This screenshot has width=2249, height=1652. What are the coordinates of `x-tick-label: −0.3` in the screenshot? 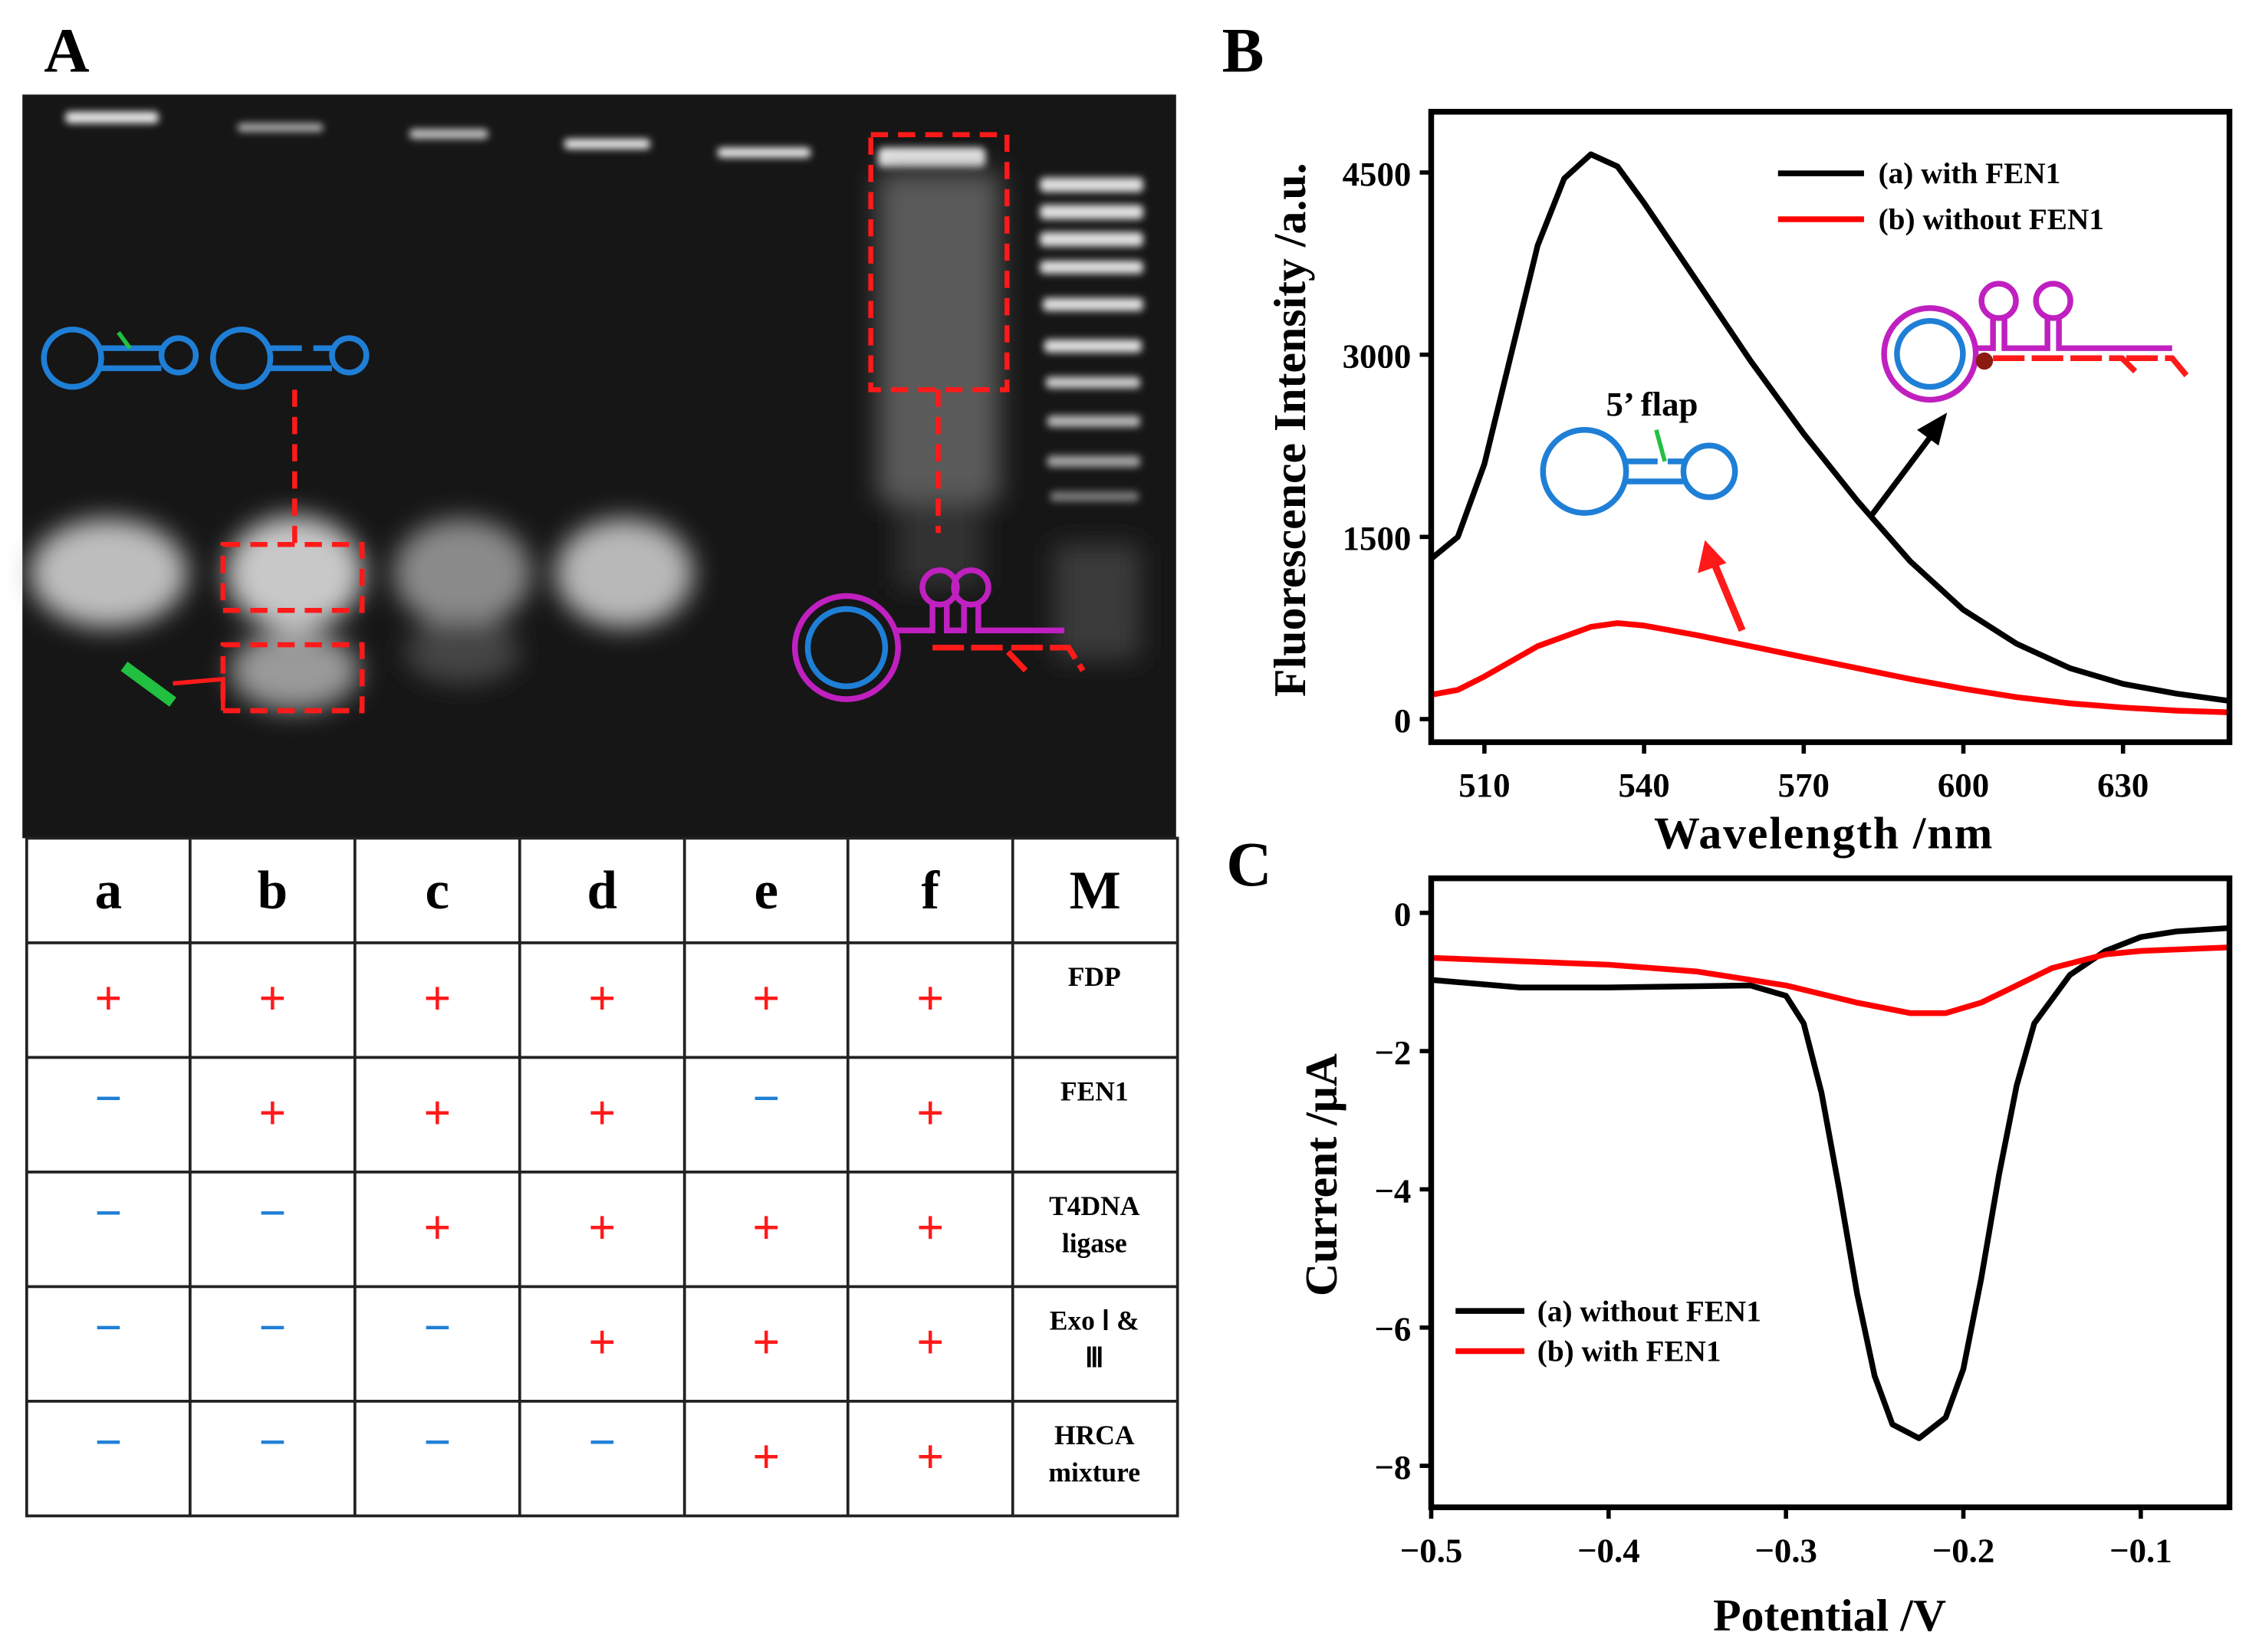 It's located at (1785, 1550).